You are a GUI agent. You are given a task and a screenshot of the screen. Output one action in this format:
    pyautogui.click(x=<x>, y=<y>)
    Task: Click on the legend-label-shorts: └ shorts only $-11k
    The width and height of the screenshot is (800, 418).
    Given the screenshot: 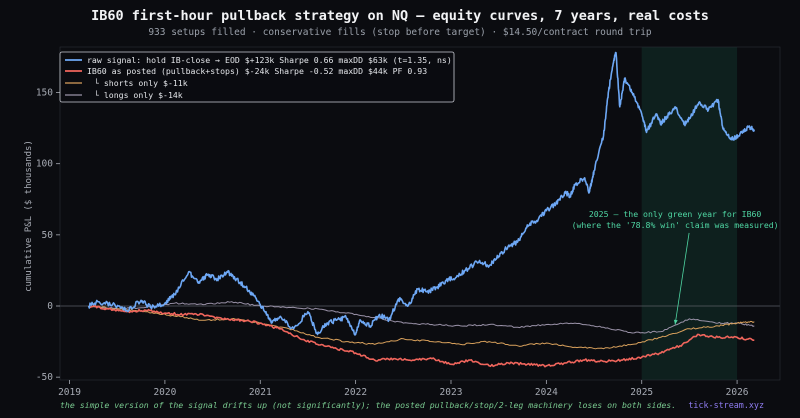 What is the action you would take?
    pyautogui.click(x=141, y=83)
    